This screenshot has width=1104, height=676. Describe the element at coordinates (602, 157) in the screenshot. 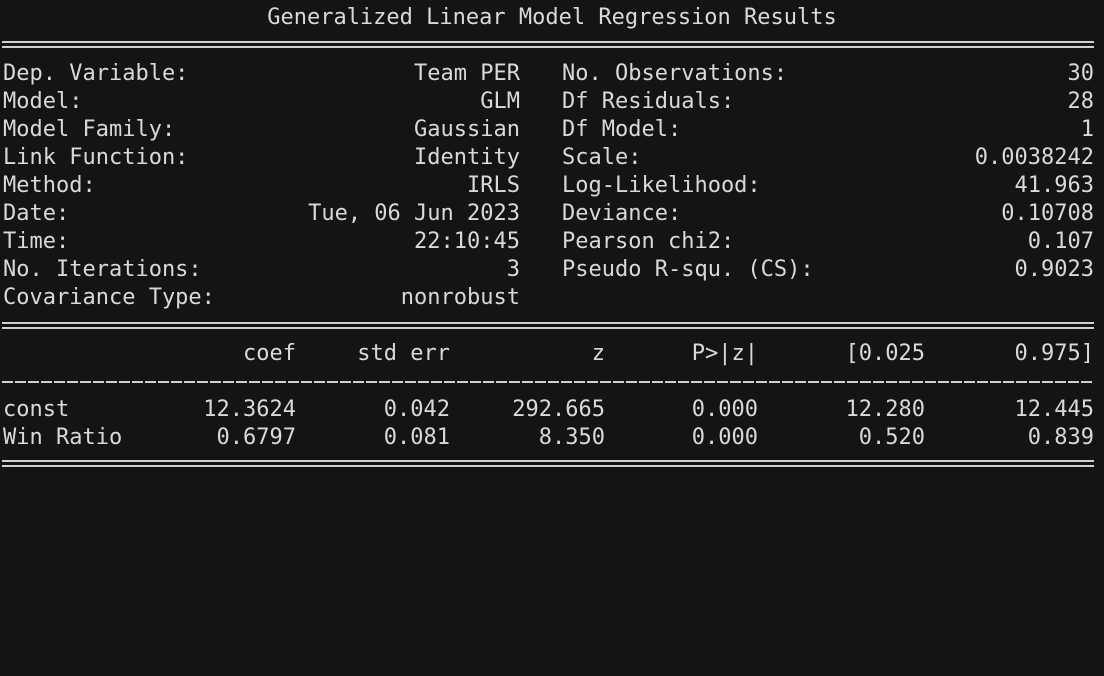

I see `right-label: Scale:` at that location.